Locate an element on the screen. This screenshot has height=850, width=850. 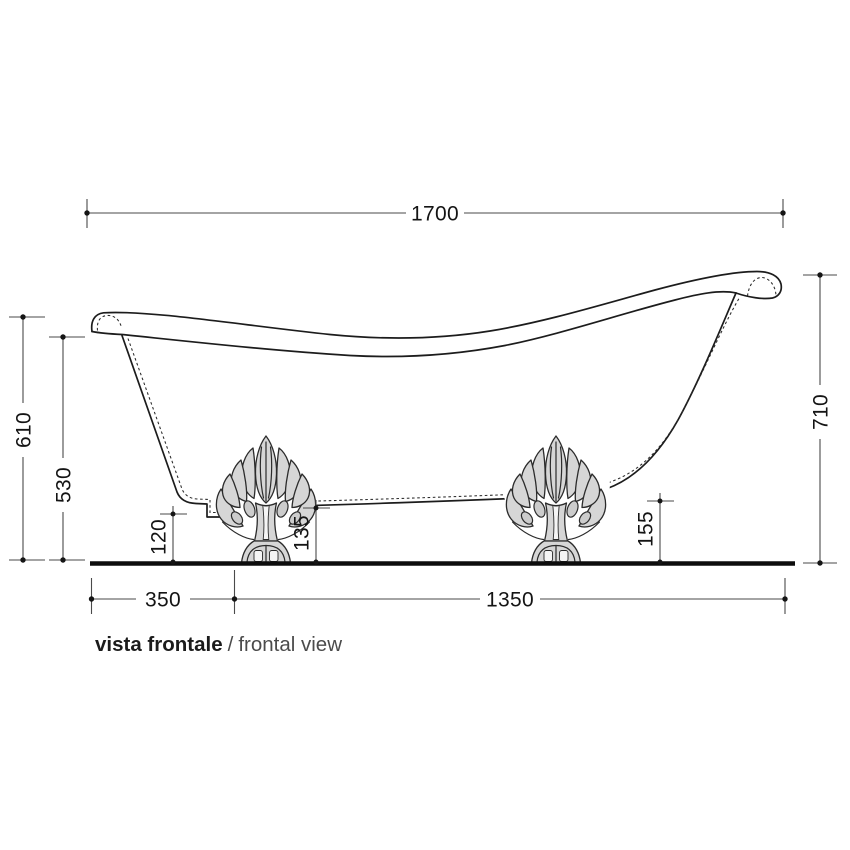
dimension-bottom-chain: 350 1350 is located at coordinates (438, 592).